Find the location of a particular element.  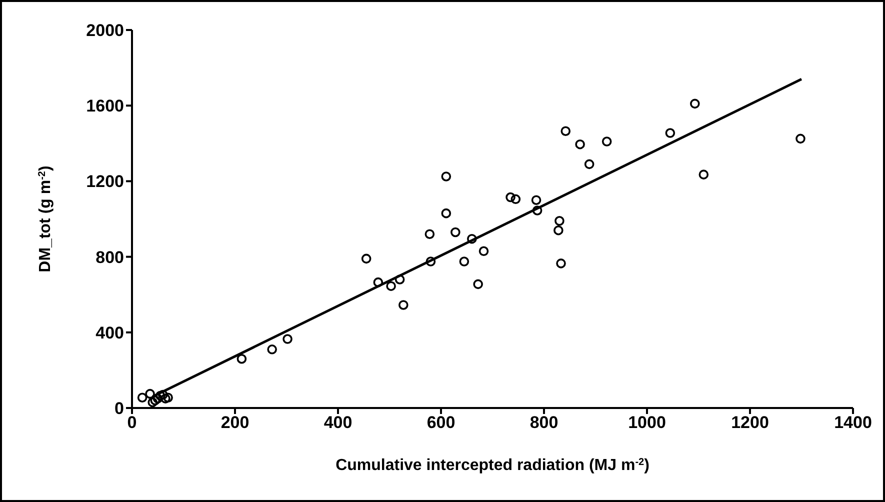

x-axis-title: Cumulative intercepted radiation (MJ m$^{-2}$) is located at coordinates (493, 465).